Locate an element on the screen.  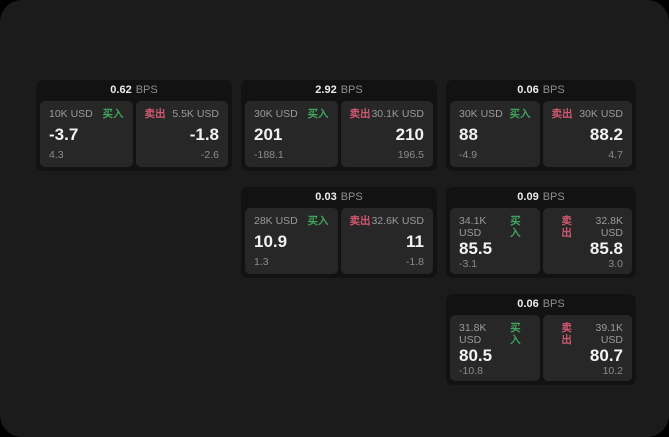
buy-tile-top: 31.8K USD 买入 is located at coordinates (495, 334).